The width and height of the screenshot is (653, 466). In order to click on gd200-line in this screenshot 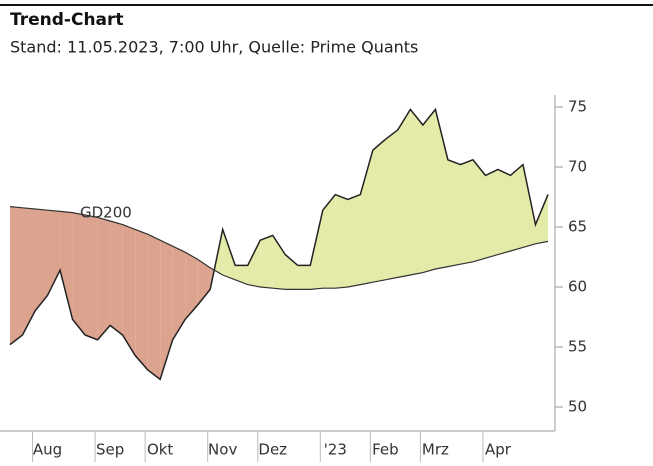, I will do `click(279, 248)`.